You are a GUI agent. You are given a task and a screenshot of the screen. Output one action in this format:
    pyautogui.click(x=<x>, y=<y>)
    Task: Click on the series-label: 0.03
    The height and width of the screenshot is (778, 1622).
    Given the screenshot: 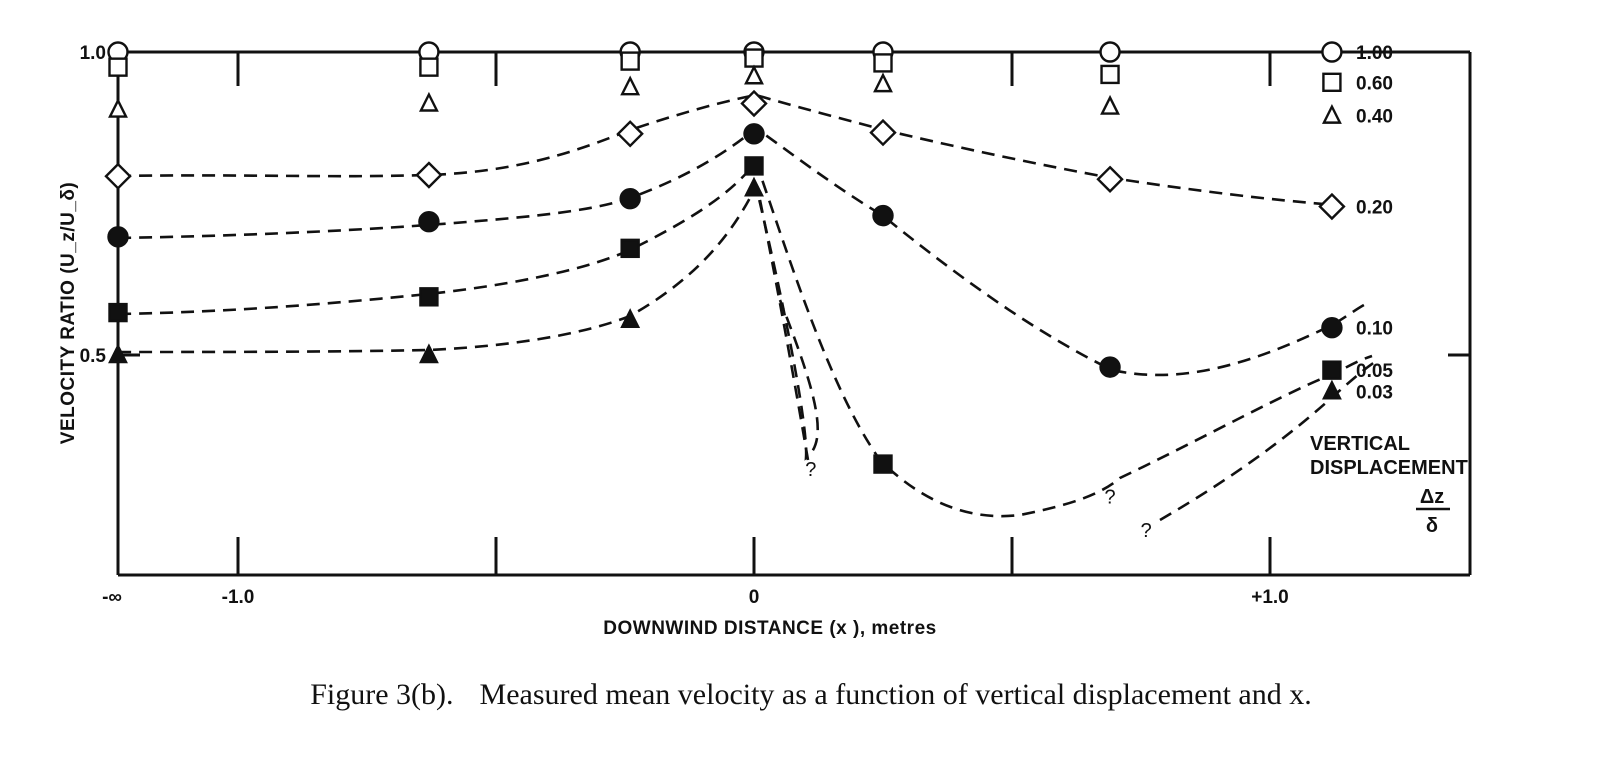 What is the action you would take?
    pyautogui.click(x=1374, y=392)
    